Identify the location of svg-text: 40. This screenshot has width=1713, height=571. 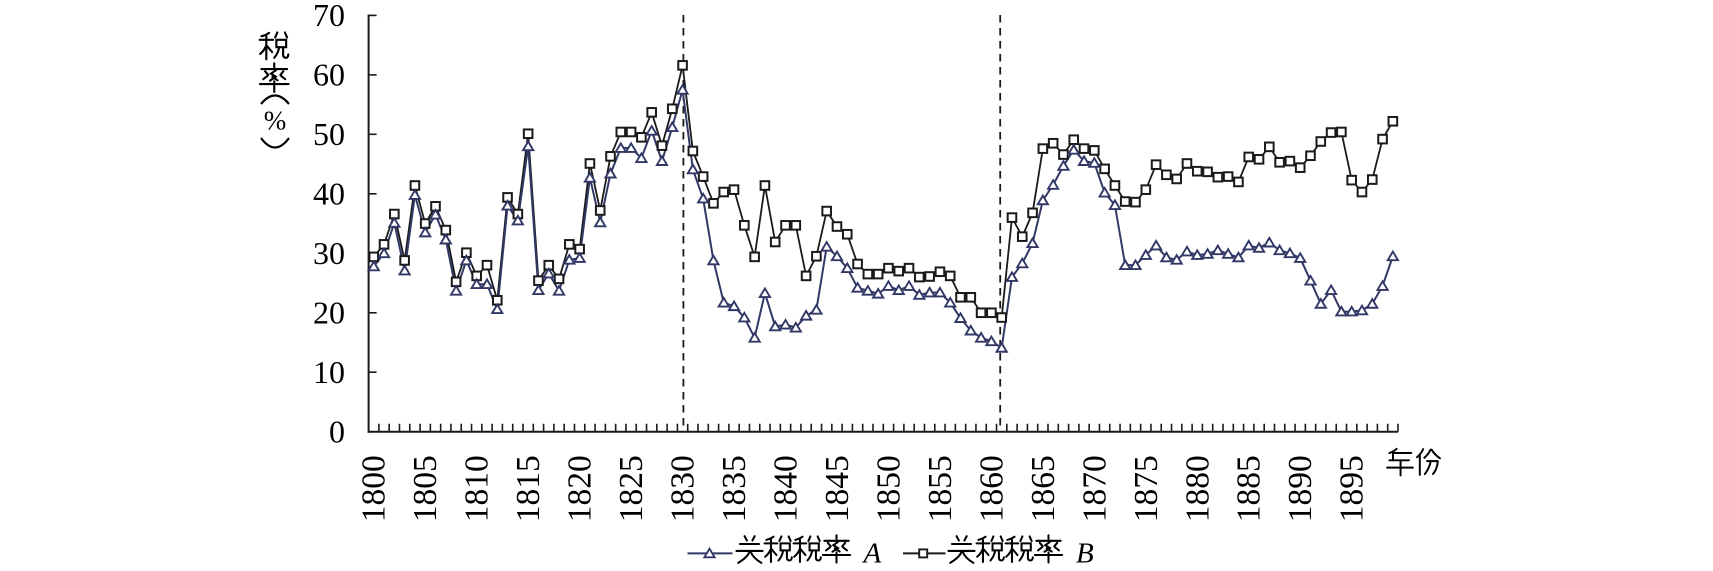
(329, 194).